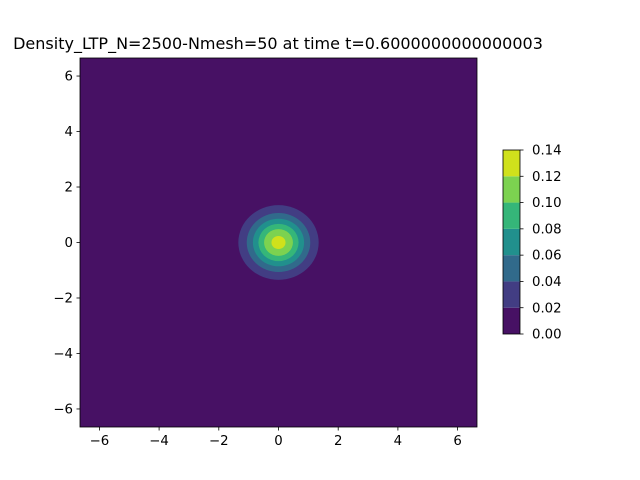  What do you see at coordinates (63, 410) in the screenshot?
I see `y-tick-label: −6` at bounding box center [63, 410].